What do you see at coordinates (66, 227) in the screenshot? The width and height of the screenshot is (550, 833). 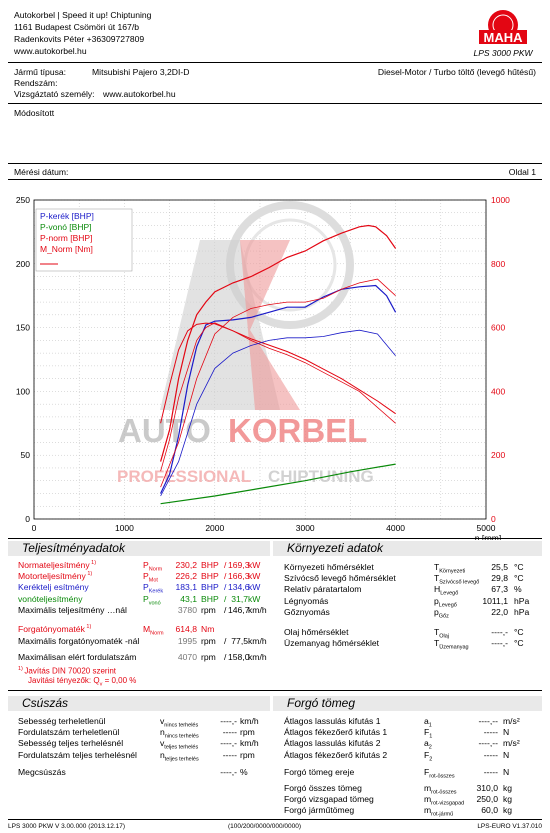 I see `legend-entry: P-vonó [BHP]` at bounding box center [66, 227].